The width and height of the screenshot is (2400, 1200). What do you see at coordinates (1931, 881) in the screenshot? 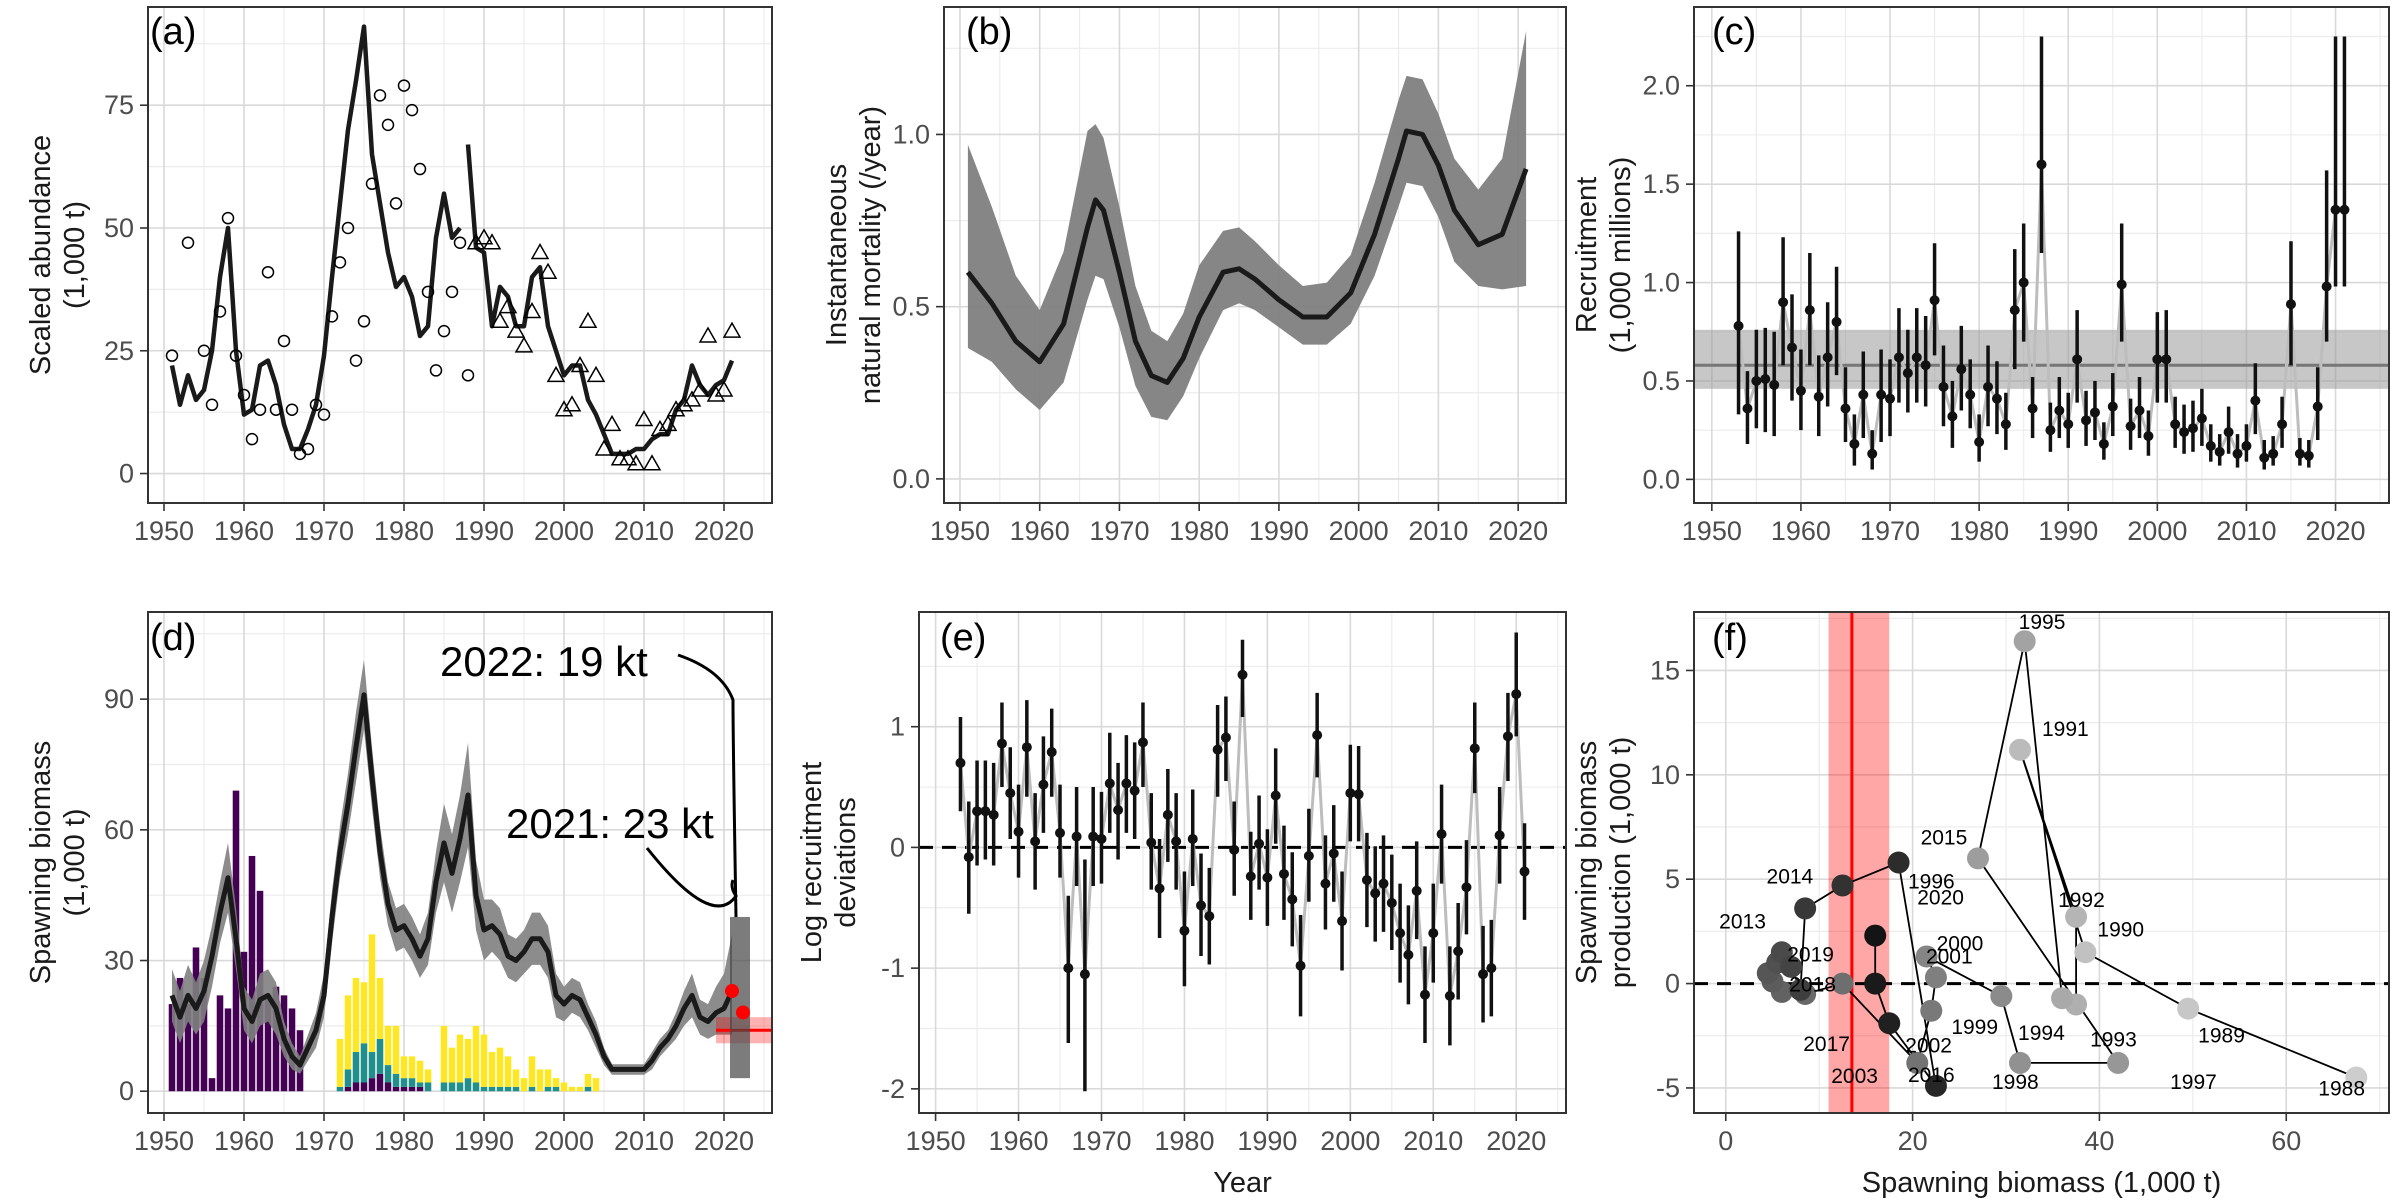
I see `year-label: 1996` at bounding box center [1931, 881].